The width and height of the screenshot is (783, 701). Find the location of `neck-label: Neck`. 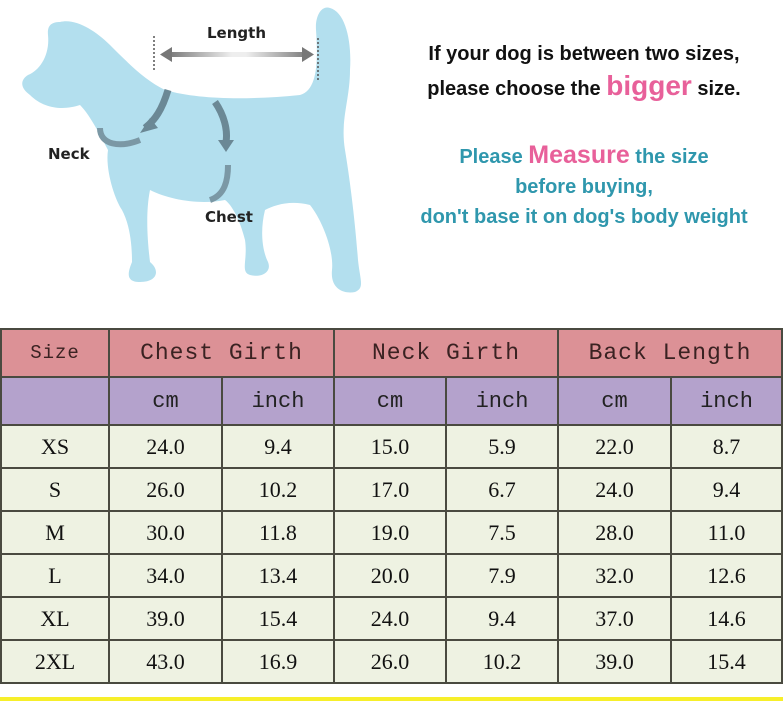

neck-label: Neck is located at coordinates (69, 154).